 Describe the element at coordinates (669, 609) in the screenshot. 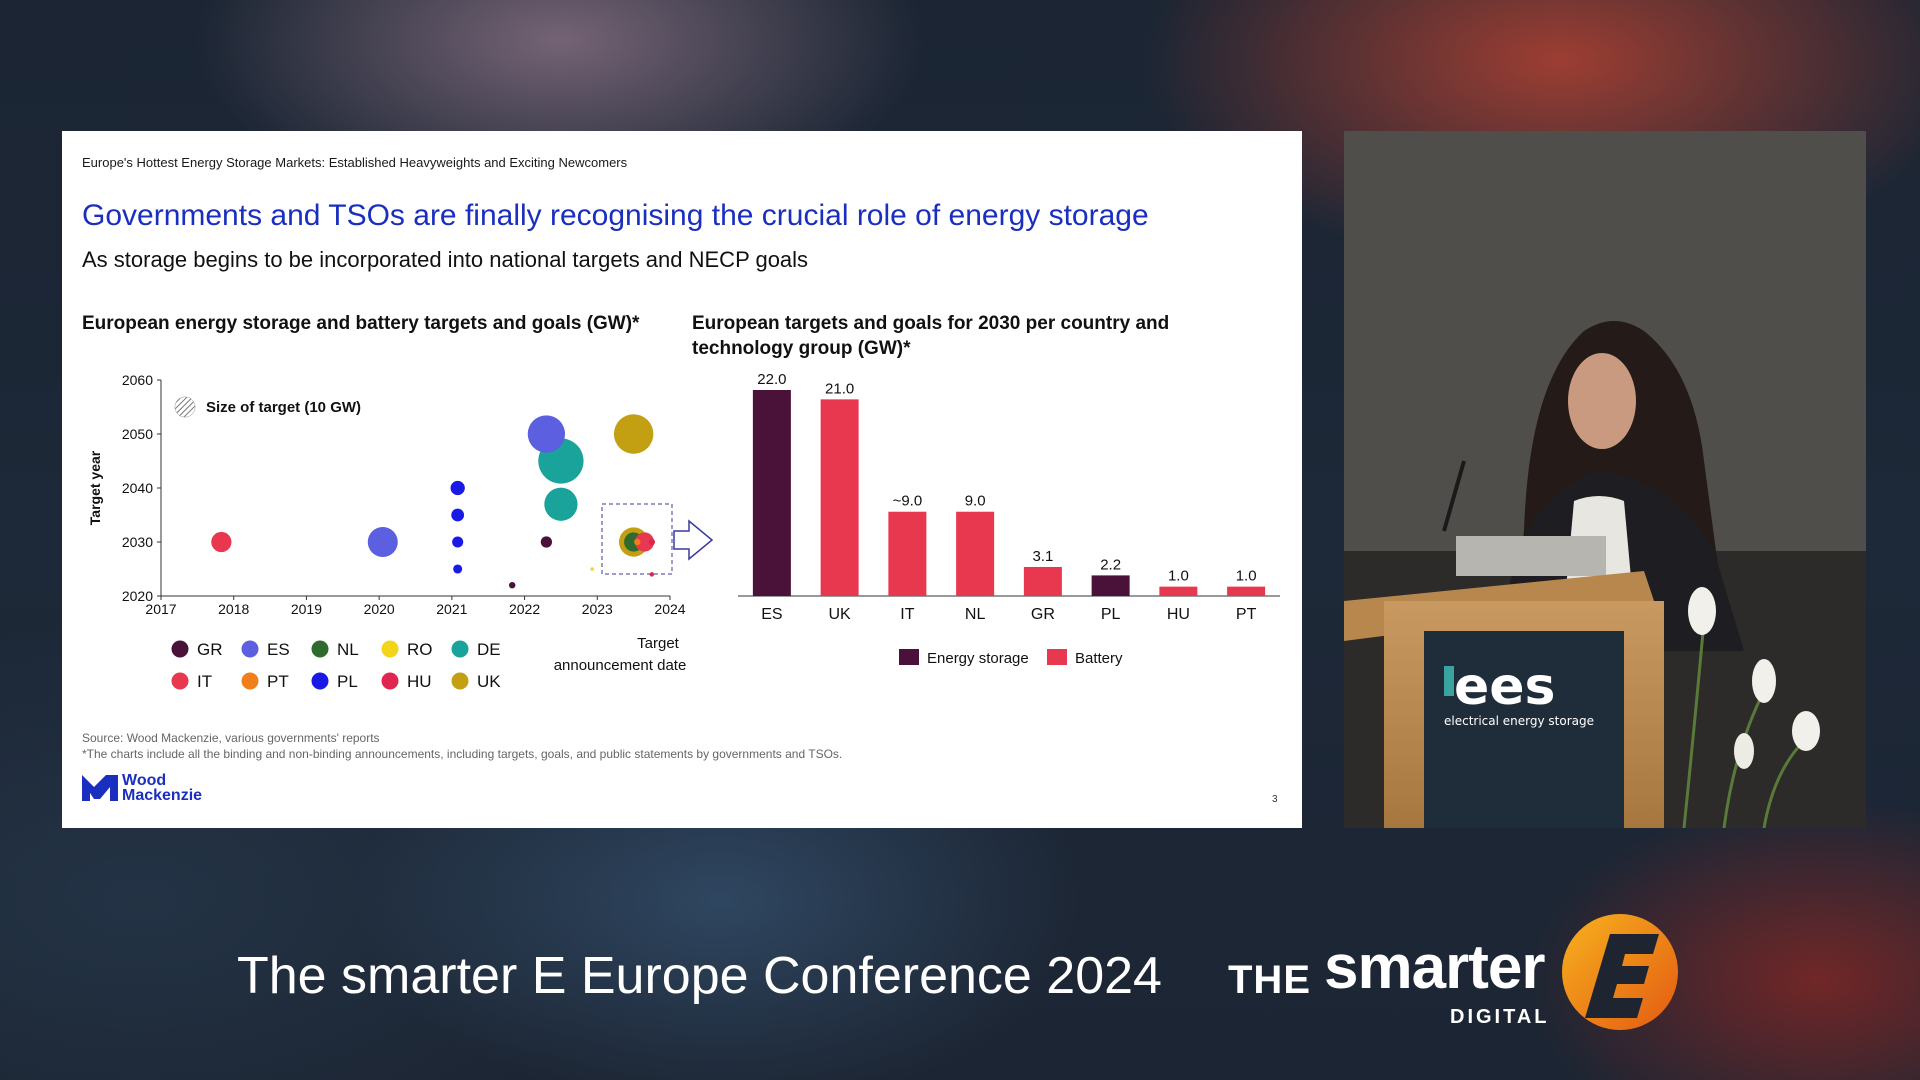

I see `x-tick-label: 2024` at that location.